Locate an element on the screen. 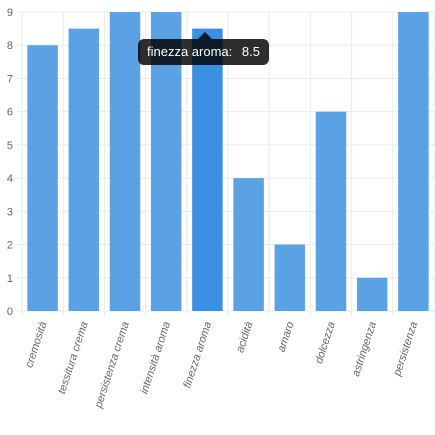 Image resolution: width=435 pixels, height=435 pixels. y-tick-label: 9 is located at coordinates (10, 13).